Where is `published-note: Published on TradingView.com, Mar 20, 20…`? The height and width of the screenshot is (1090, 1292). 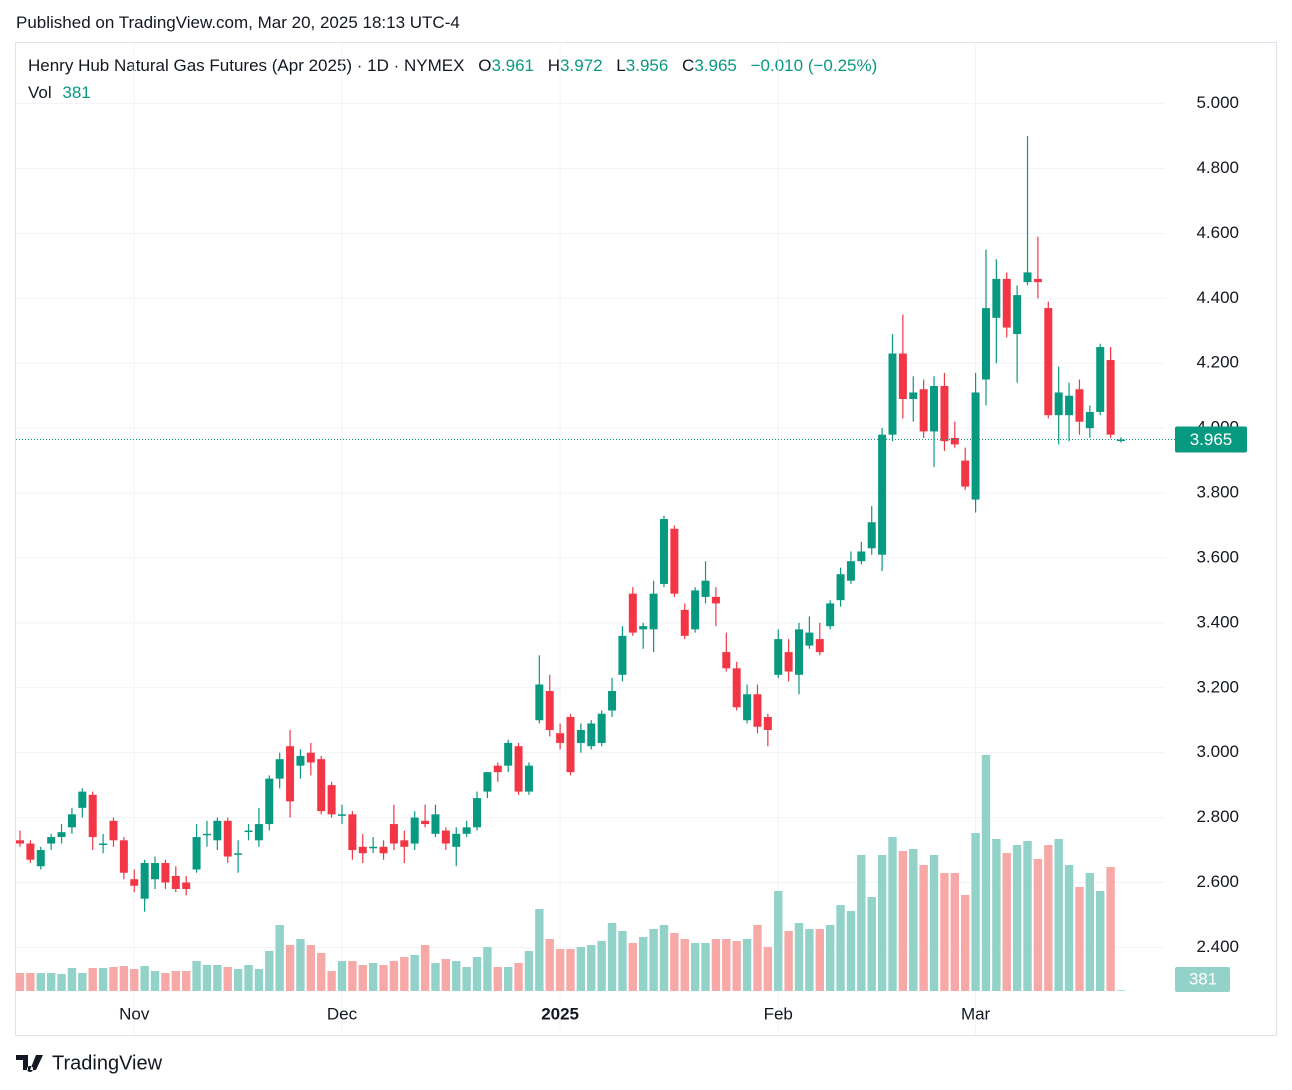
published-note: Published on TradingView.com, Mar 20, 20… is located at coordinates (238, 22).